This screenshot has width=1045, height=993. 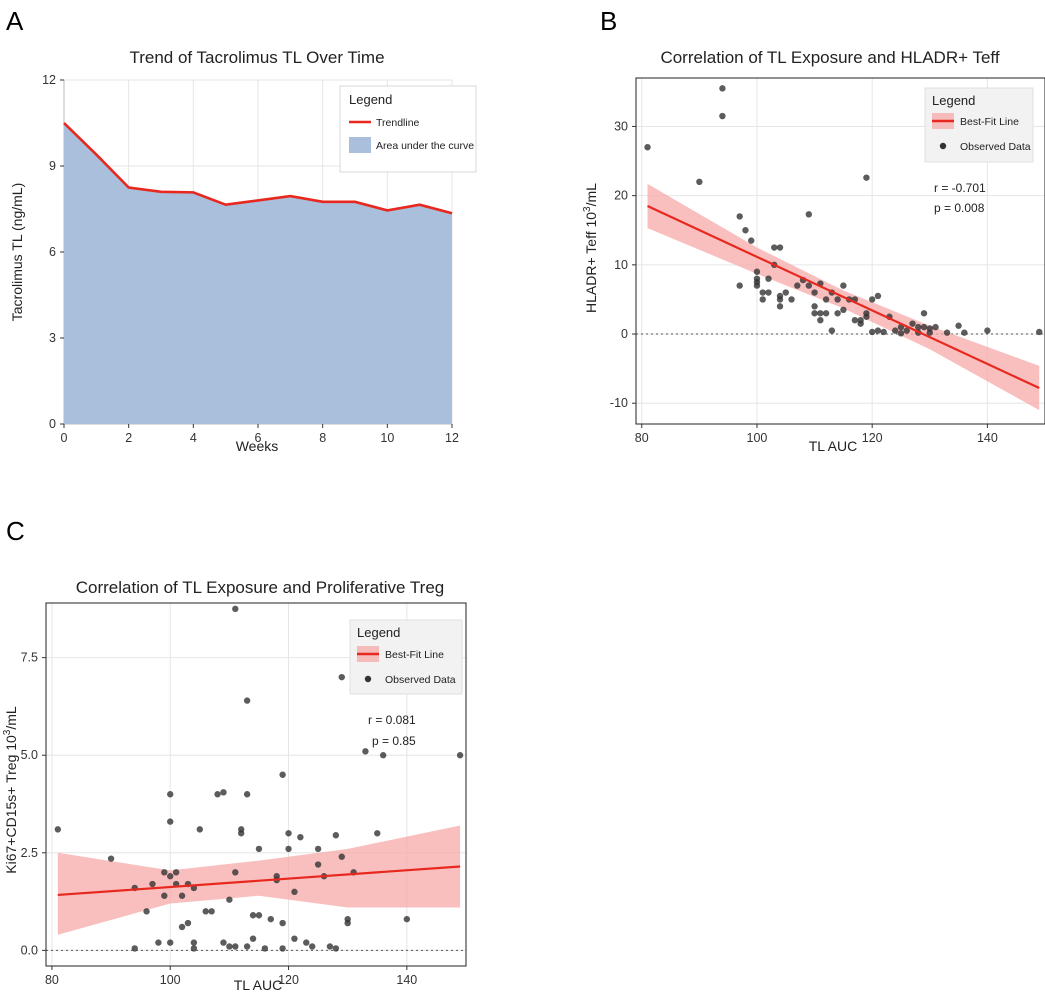 What do you see at coordinates (995, 147) in the screenshot?
I see `chart-b-legend-points-label: Observed Data` at bounding box center [995, 147].